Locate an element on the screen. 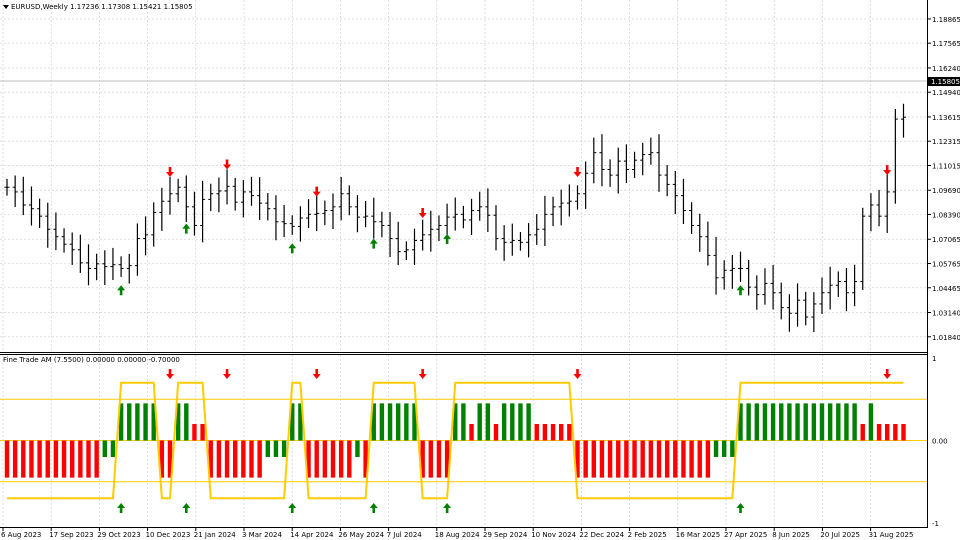  time-tick-label: 7 Jul 2024 is located at coordinates (405, 535).